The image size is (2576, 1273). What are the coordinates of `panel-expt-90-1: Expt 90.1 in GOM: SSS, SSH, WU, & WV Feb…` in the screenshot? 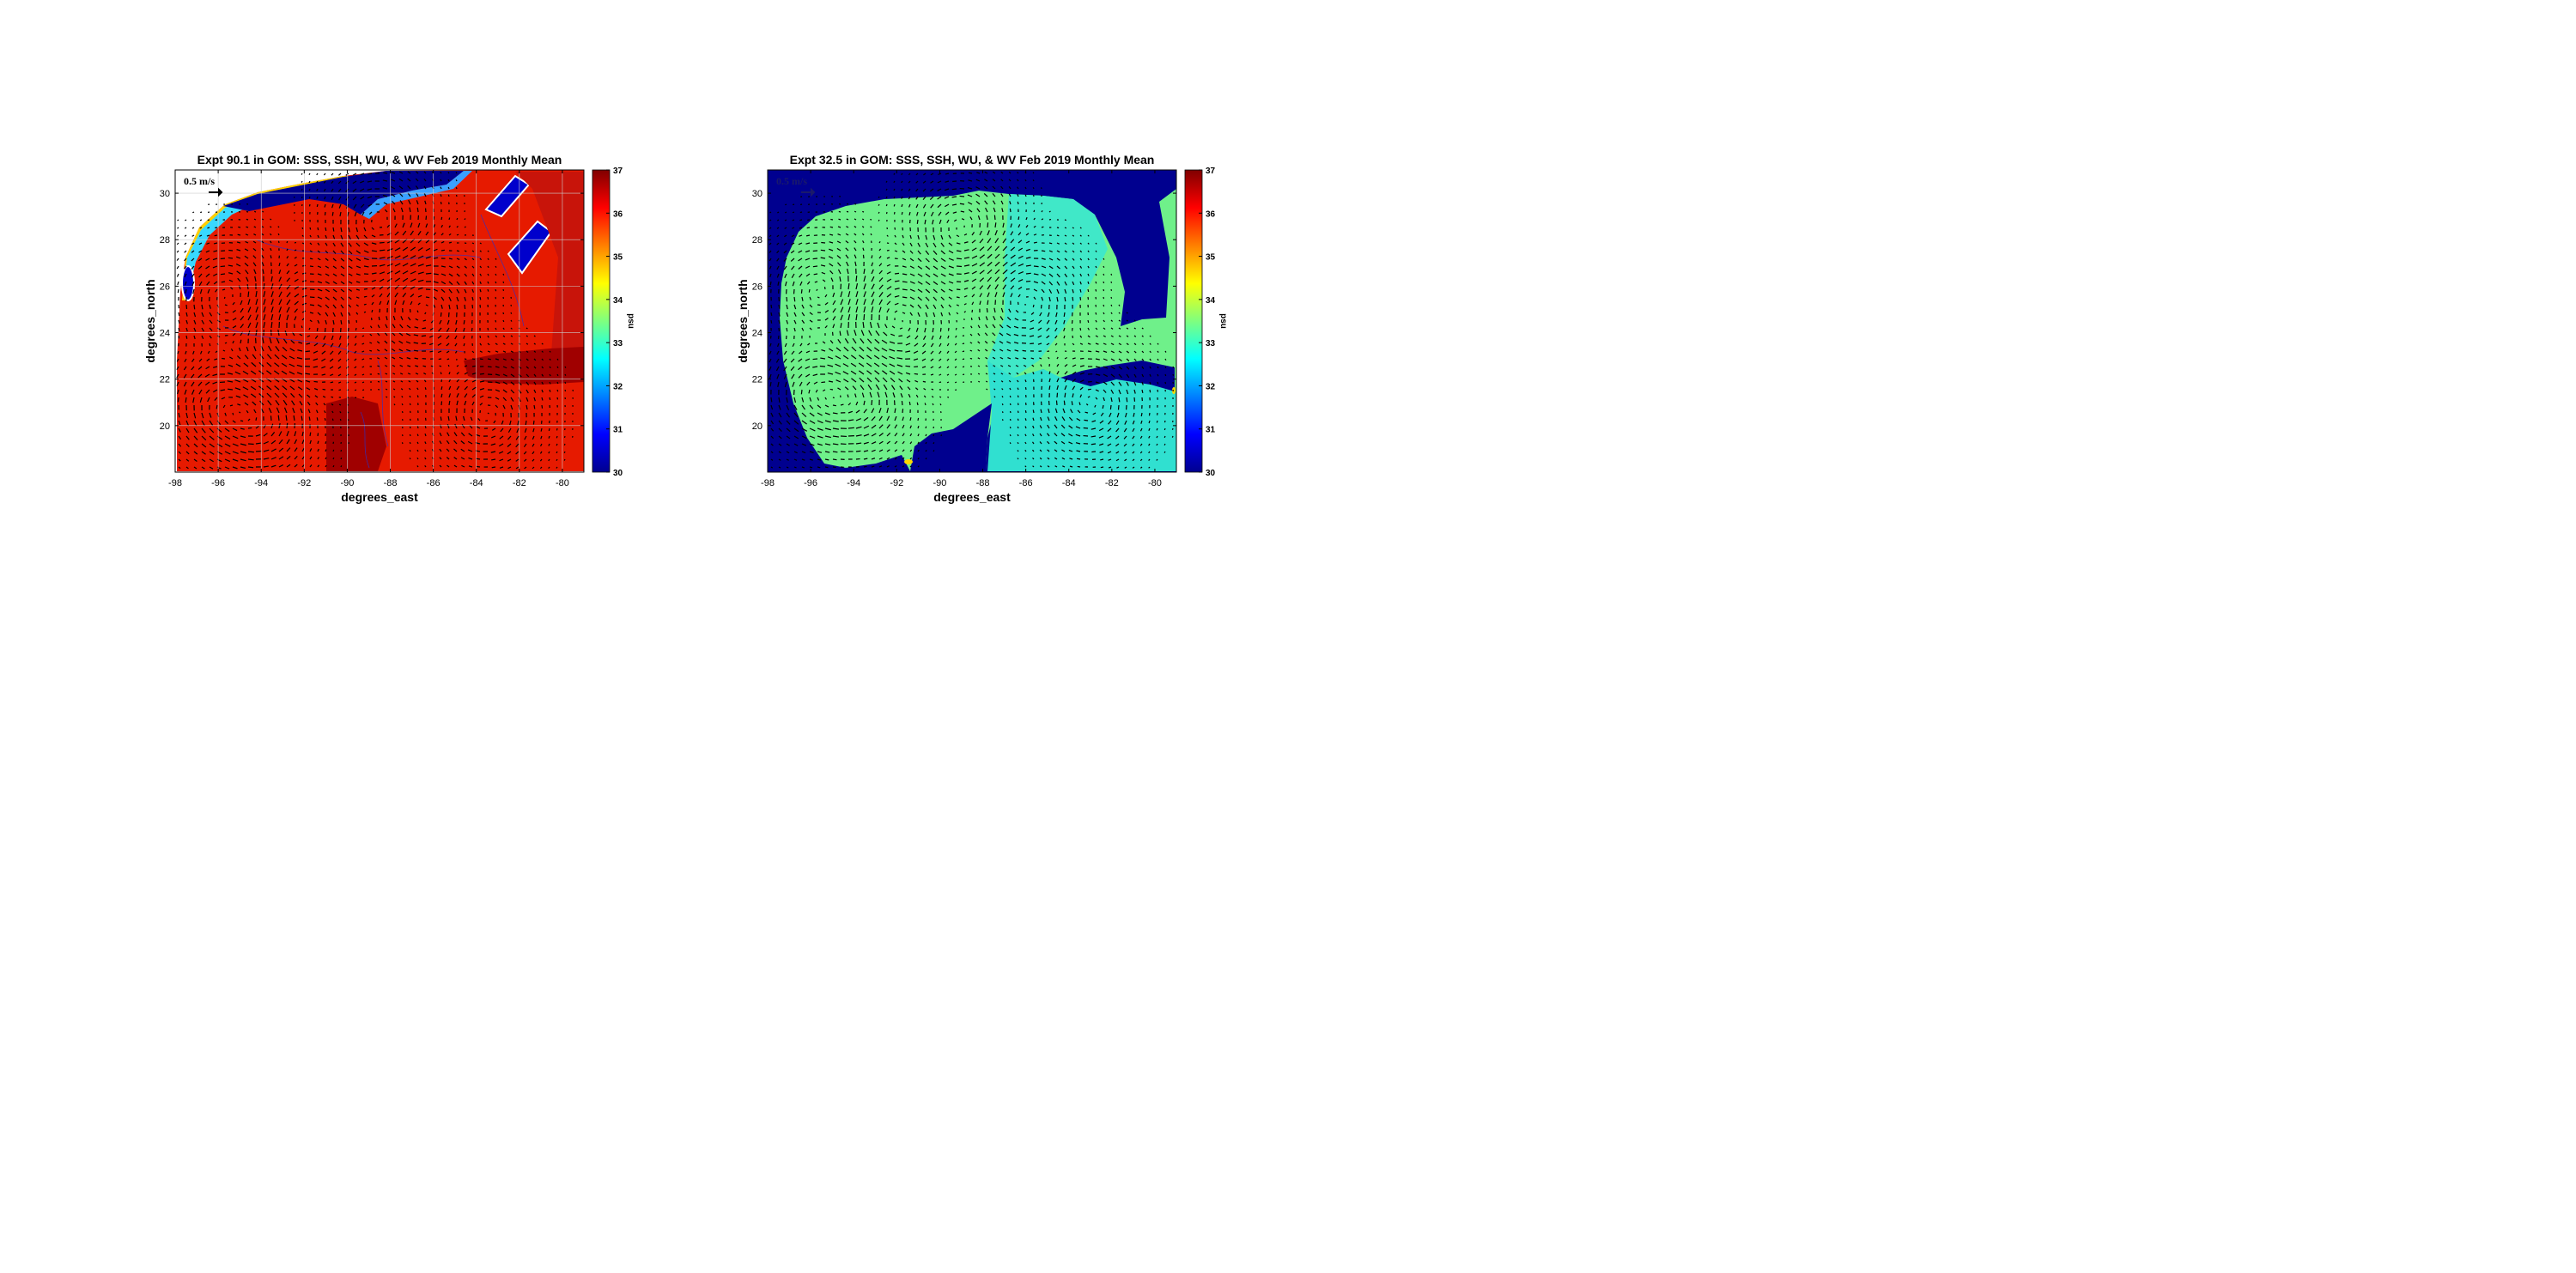 It's located at (389, 328).